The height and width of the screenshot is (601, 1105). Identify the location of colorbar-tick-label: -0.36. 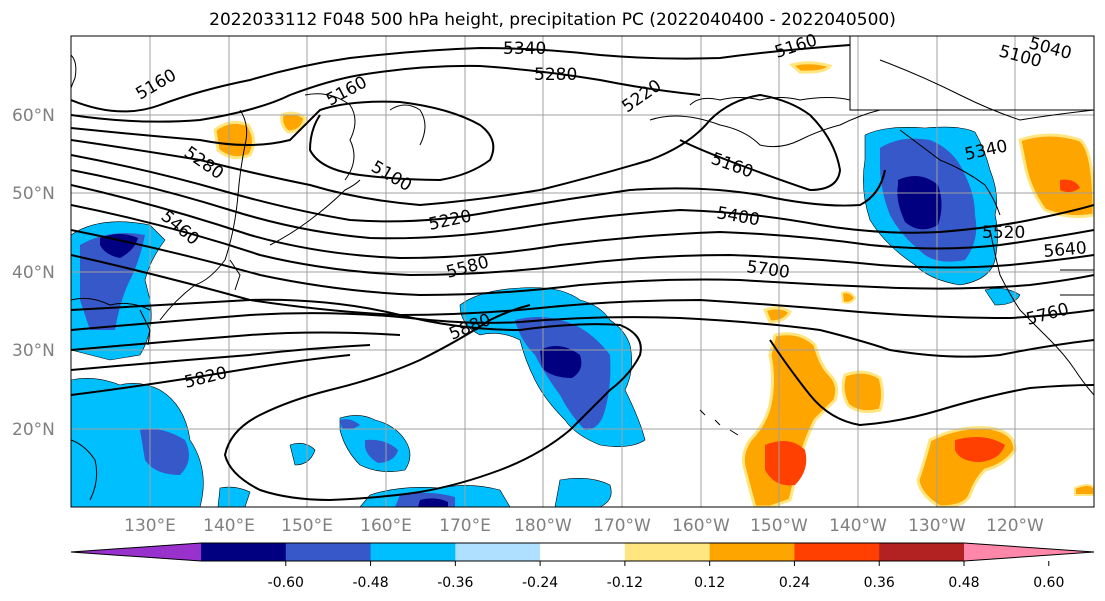
(455, 583).